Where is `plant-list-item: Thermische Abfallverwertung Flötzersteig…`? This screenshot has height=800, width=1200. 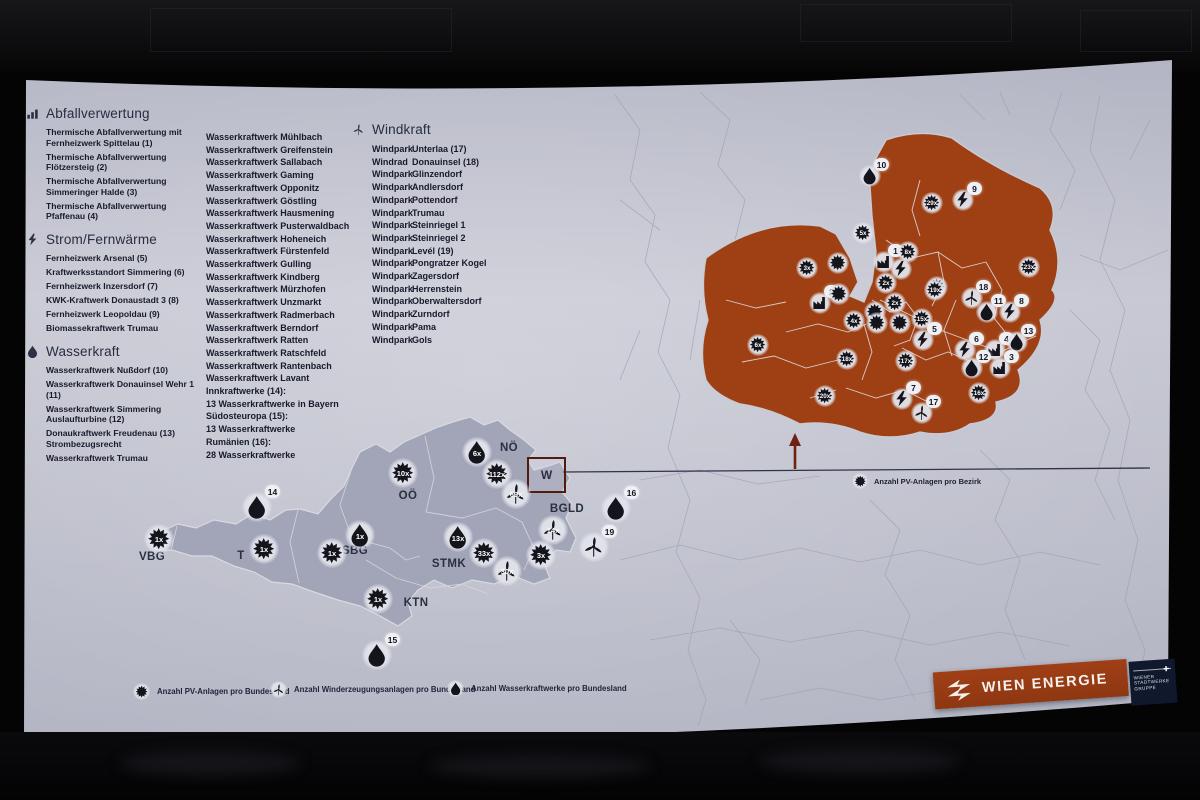
plant-list-item: Thermische Abfallverwertung Flötzersteig… is located at coordinates (106, 162).